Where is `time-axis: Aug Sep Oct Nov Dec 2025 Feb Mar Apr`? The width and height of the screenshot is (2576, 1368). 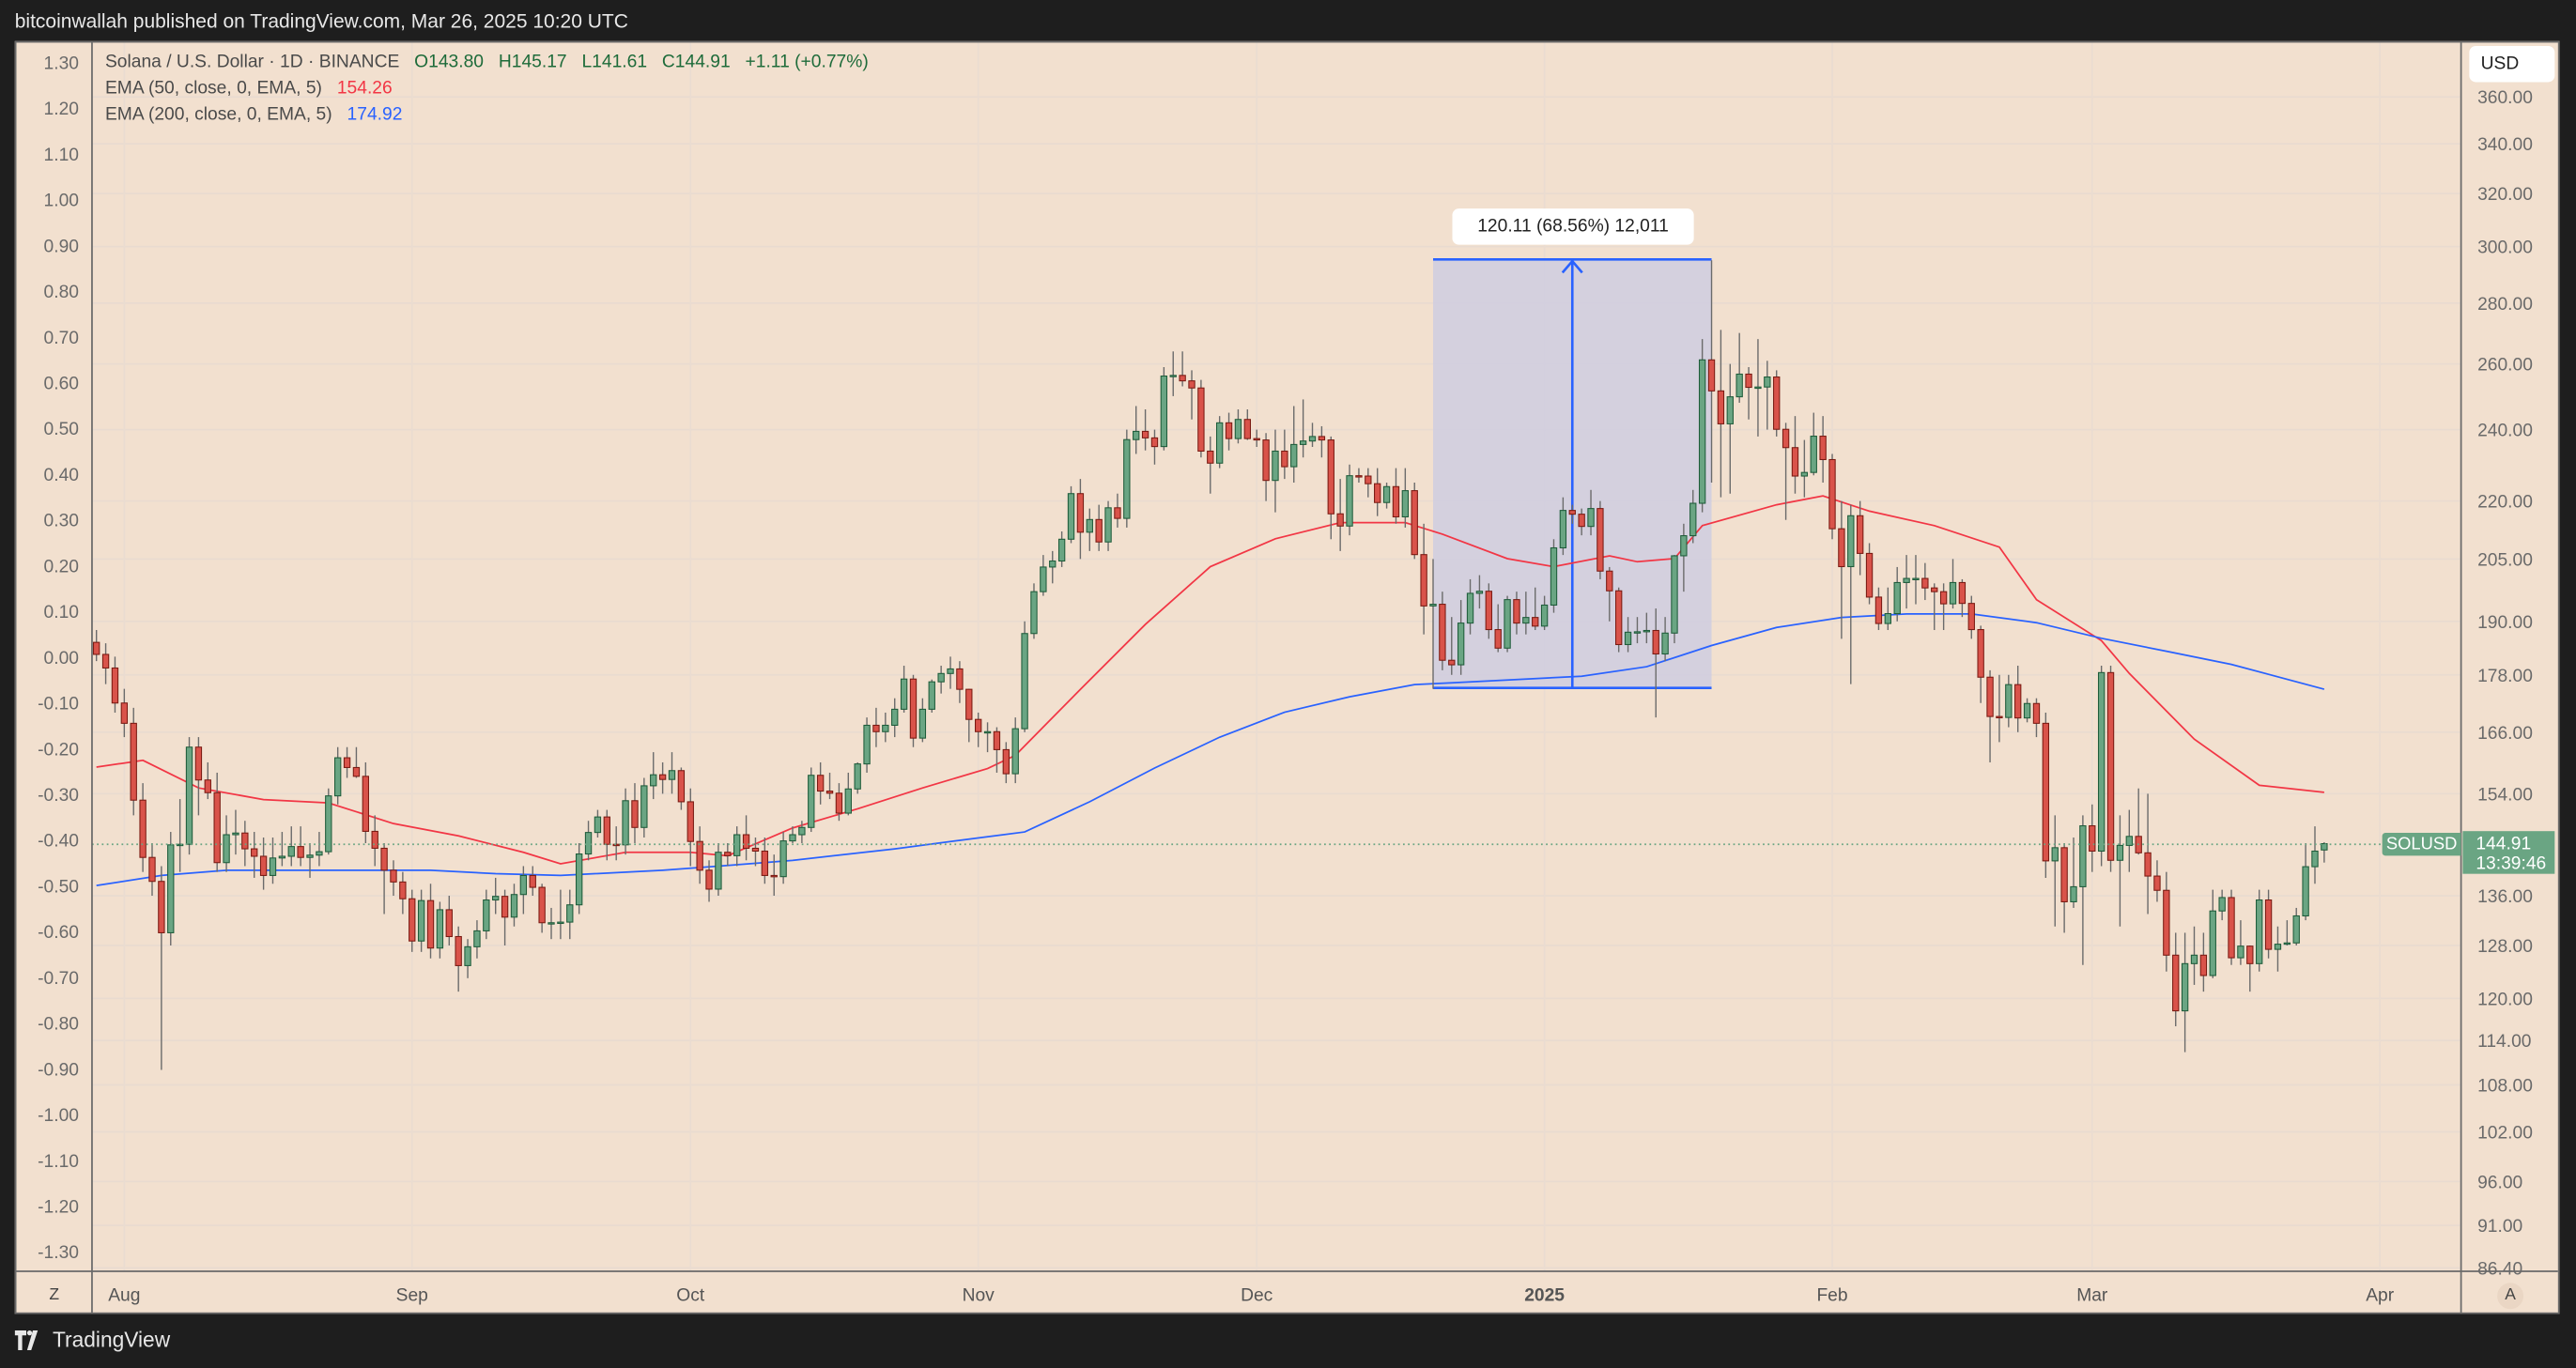
time-axis: Aug Sep Oct Nov Dec 2025 Feb Mar Apr is located at coordinates (1251, 1296).